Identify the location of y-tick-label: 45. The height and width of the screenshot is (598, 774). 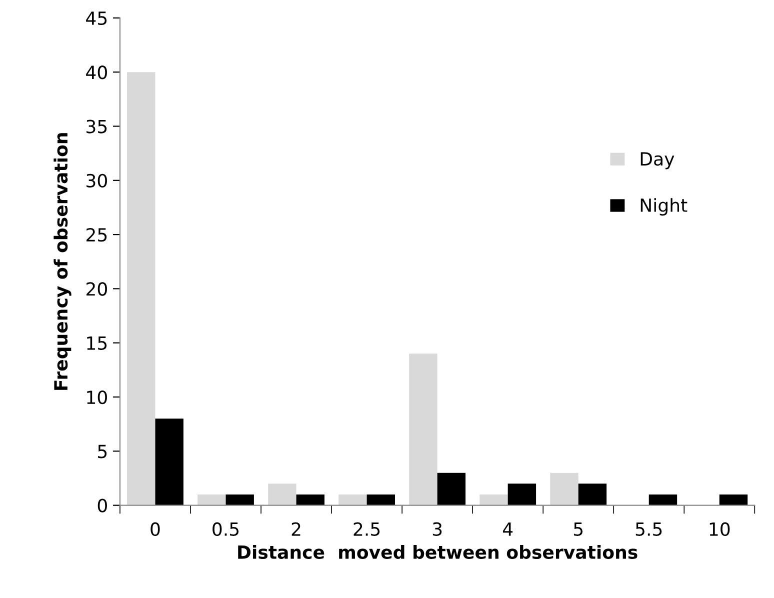
(96, 19).